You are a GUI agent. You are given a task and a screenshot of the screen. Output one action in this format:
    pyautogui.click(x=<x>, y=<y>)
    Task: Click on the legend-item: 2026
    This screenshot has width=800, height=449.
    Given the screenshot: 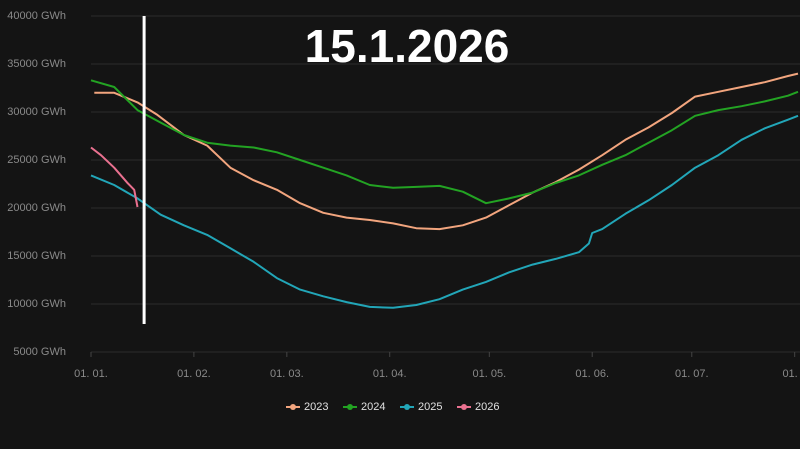 What is the action you would take?
    pyautogui.click(x=478, y=407)
    